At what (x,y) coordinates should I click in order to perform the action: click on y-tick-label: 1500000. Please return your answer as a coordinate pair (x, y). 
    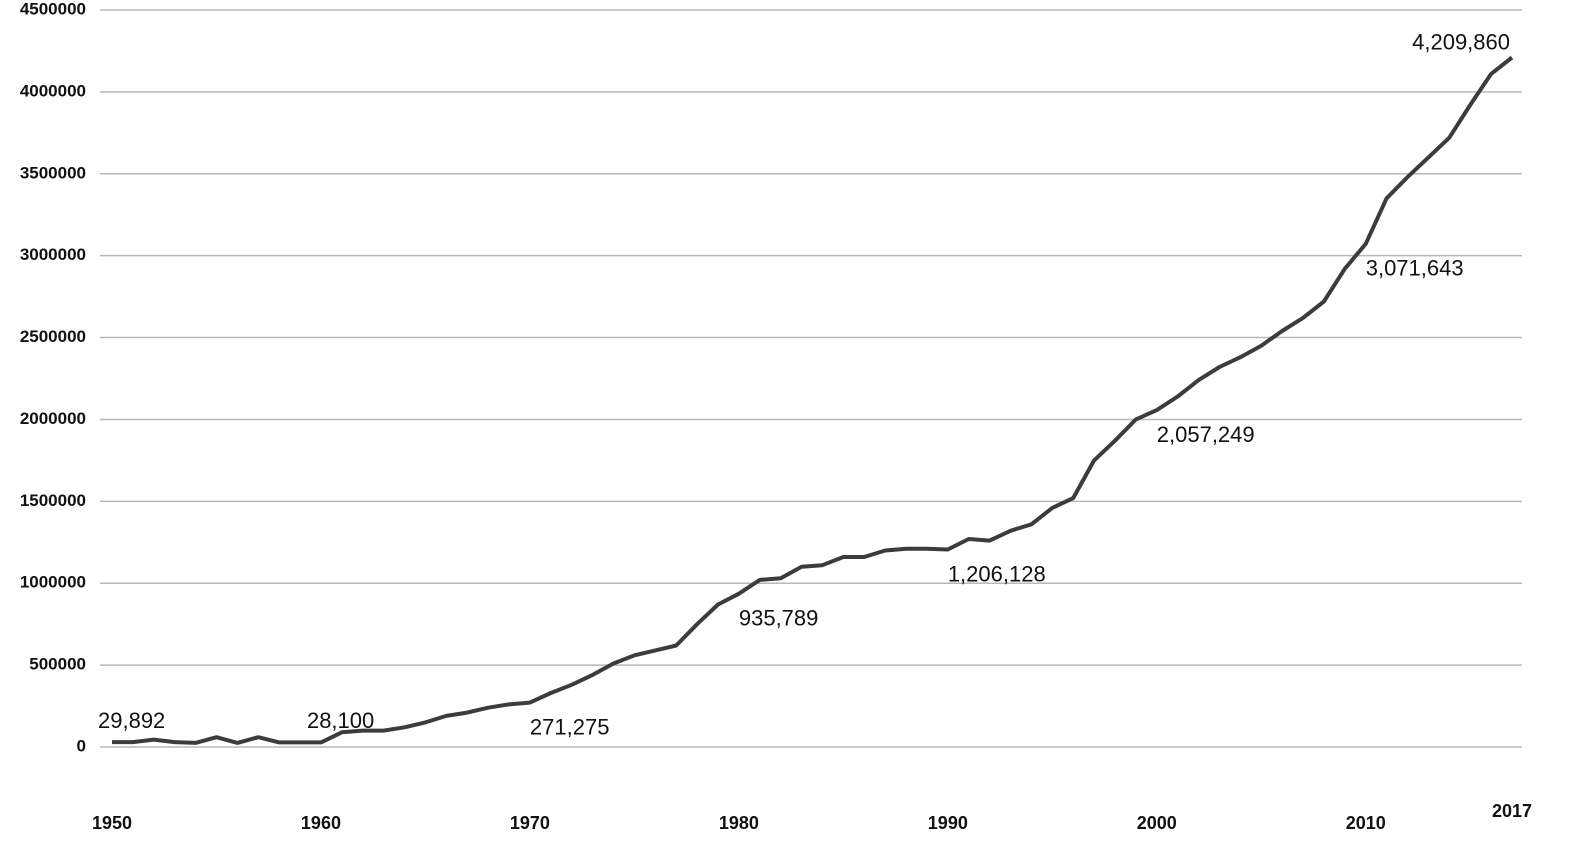
    Looking at the image, I should click on (53, 500).